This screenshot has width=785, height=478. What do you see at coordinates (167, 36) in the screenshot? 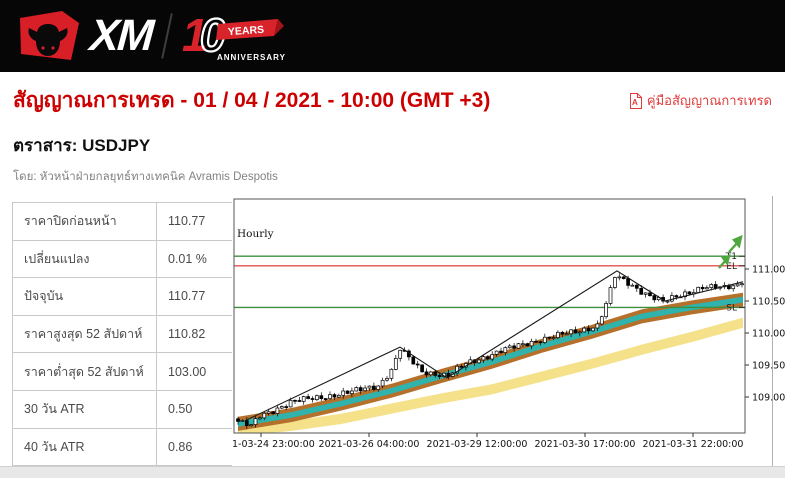
I see `logo-divider` at bounding box center [167, 36].